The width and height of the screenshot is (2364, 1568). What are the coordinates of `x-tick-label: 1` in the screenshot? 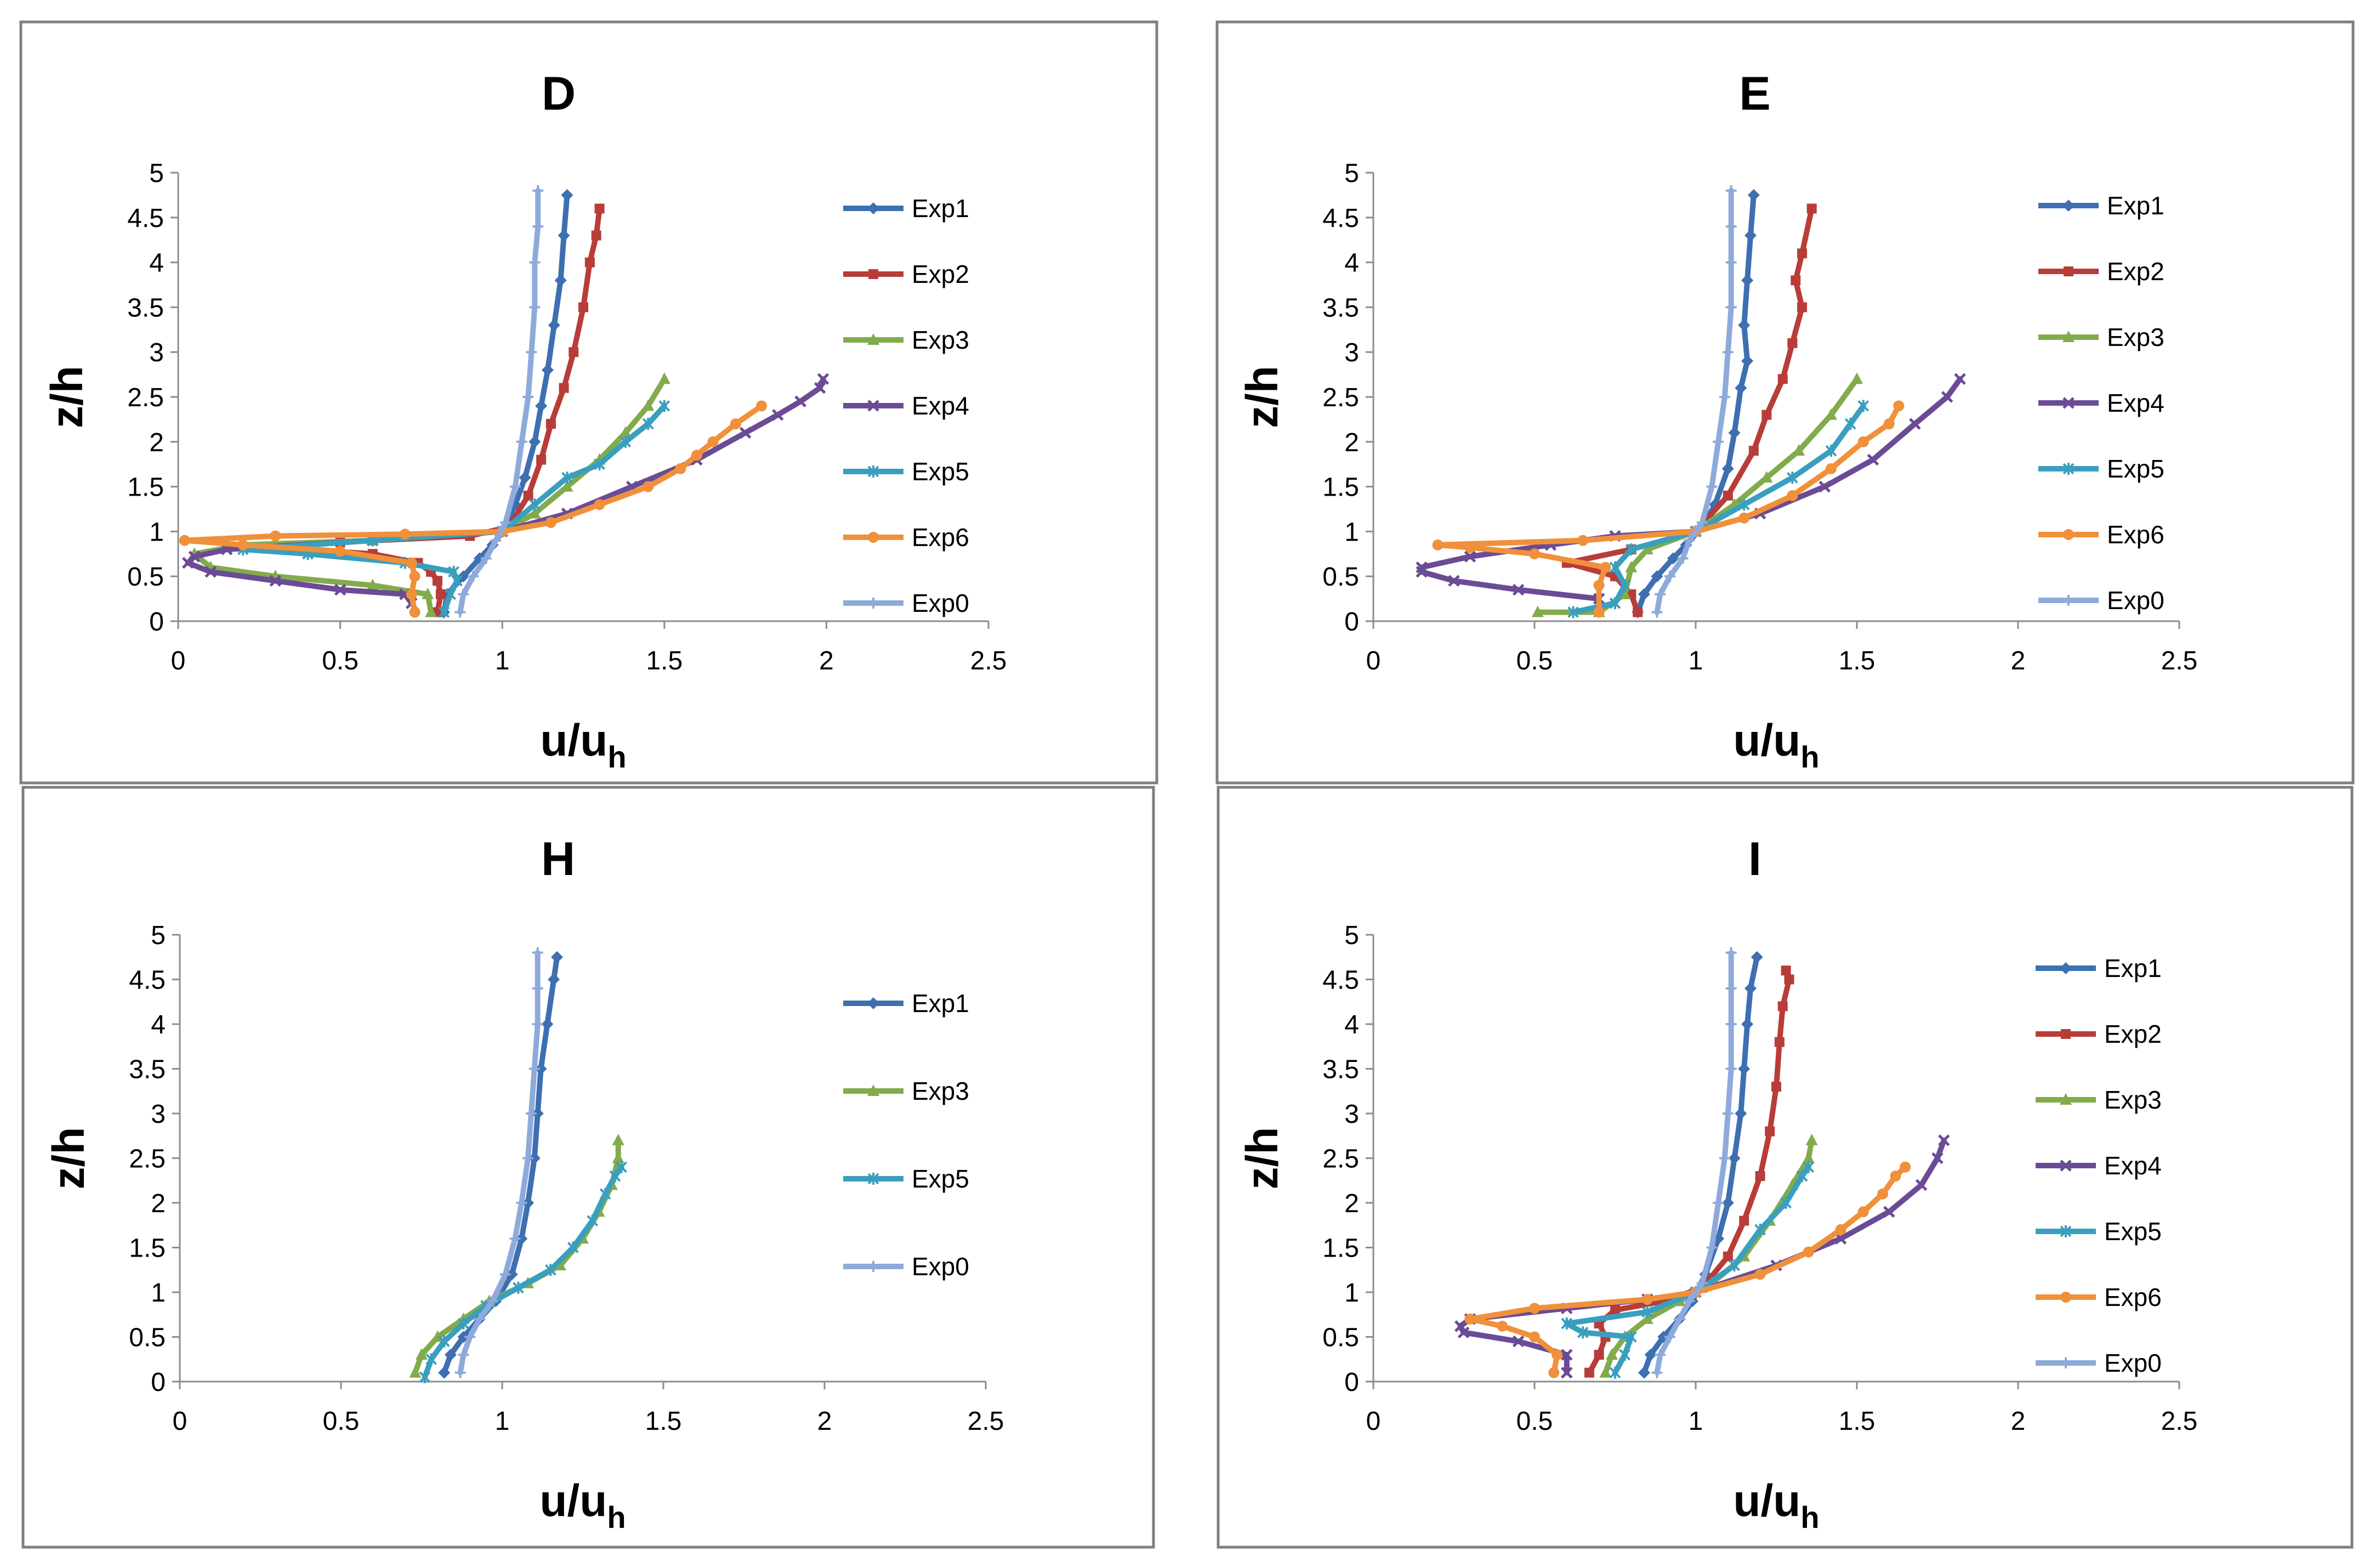 It's located at (502, 661).